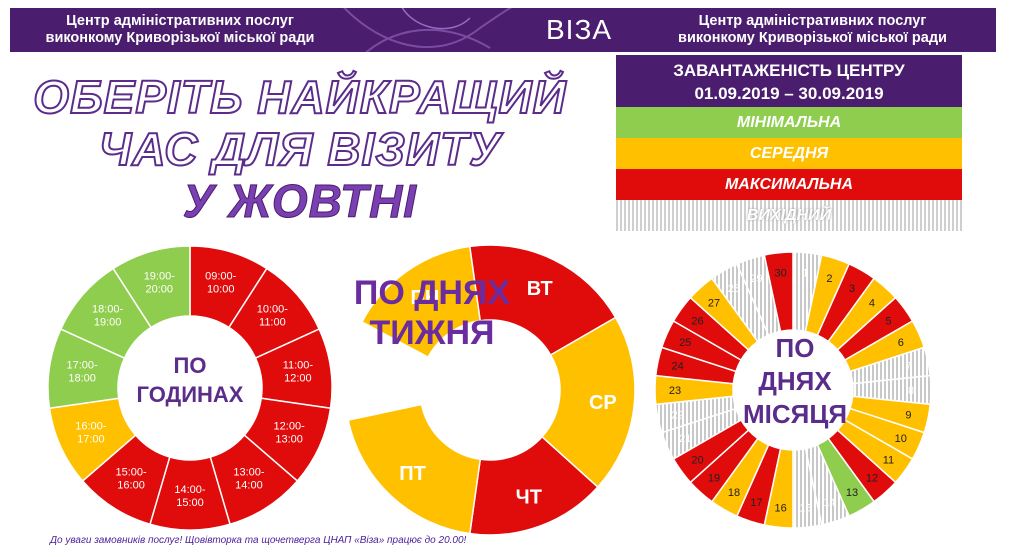 The height and width of the screenshot is (557, 1034). Describe the element at coordinates (299, 97) in the screenshot. I see `headline-line1: ОБЕРІТЬ НАЙКРАЩИЙ` at that location.